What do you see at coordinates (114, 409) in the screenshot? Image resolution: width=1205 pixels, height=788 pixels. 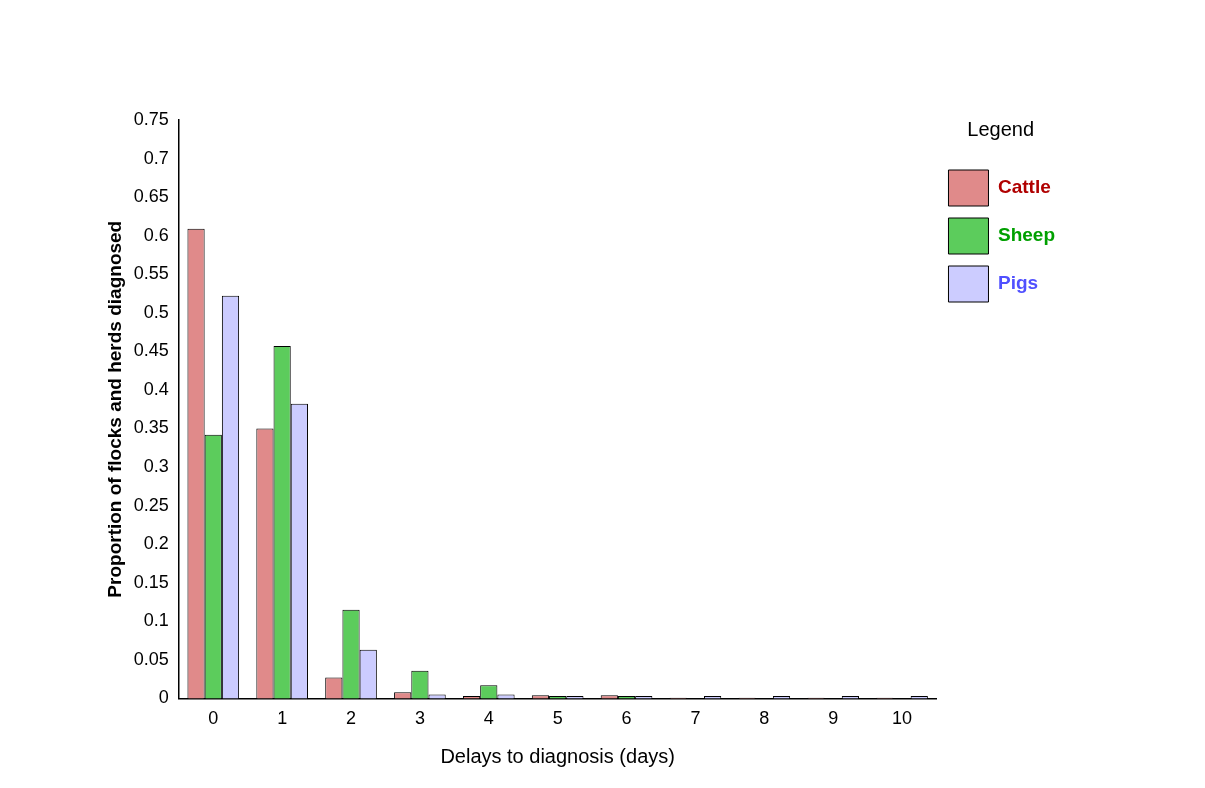 I see `y-axis-title: Proportion of flocks and herds diagnosed` at bounding box center [114, 409].